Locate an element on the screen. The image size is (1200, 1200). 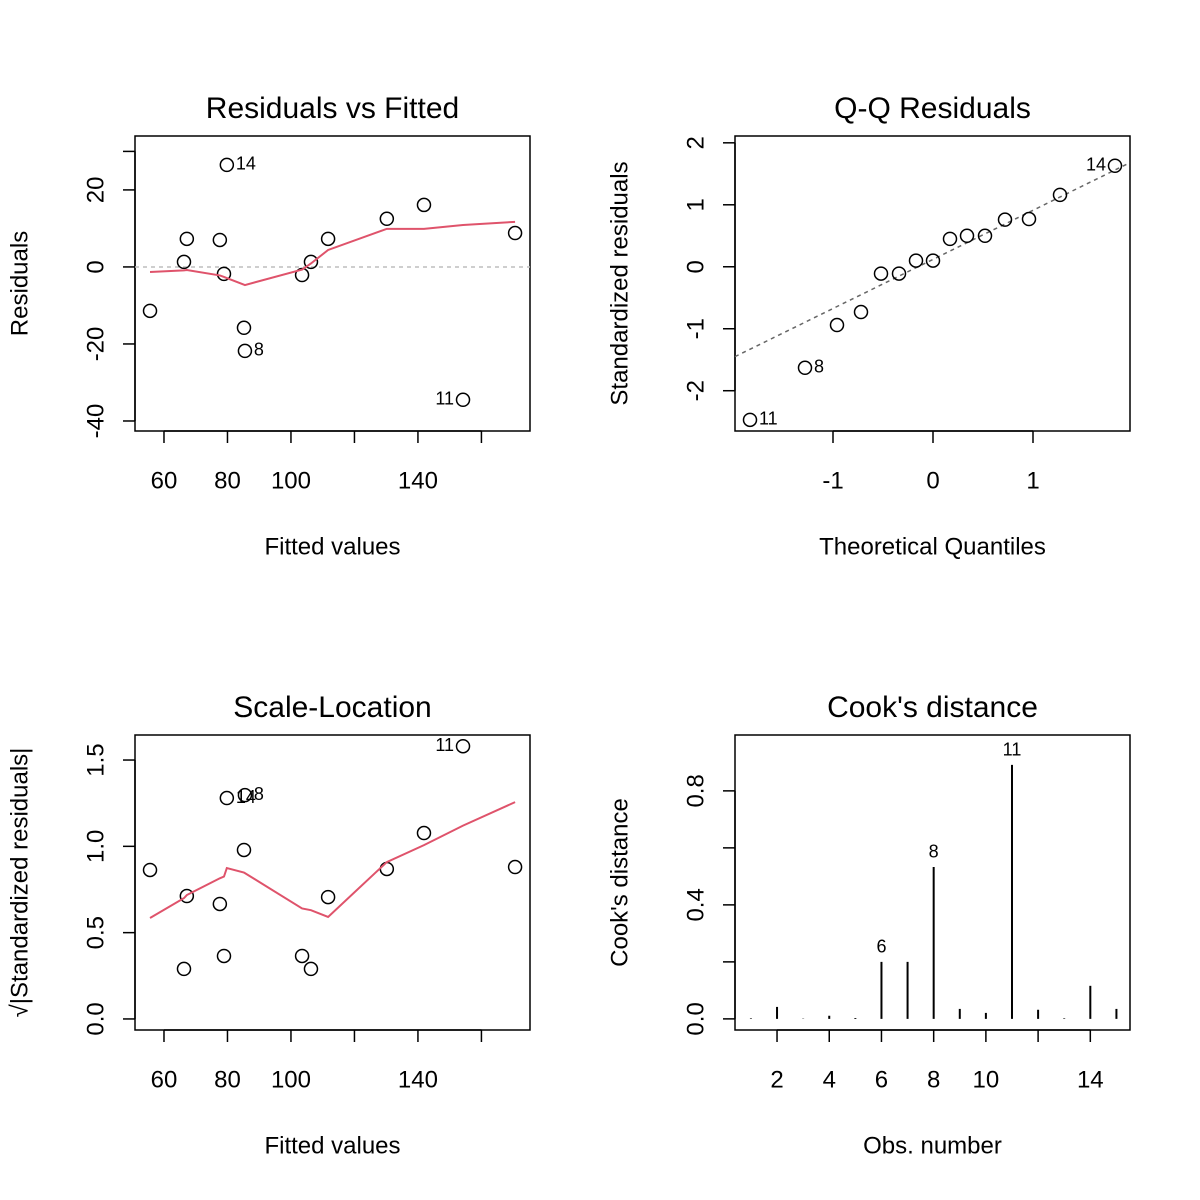
y-tick-label: 1 is located at coordinates (695, 204).